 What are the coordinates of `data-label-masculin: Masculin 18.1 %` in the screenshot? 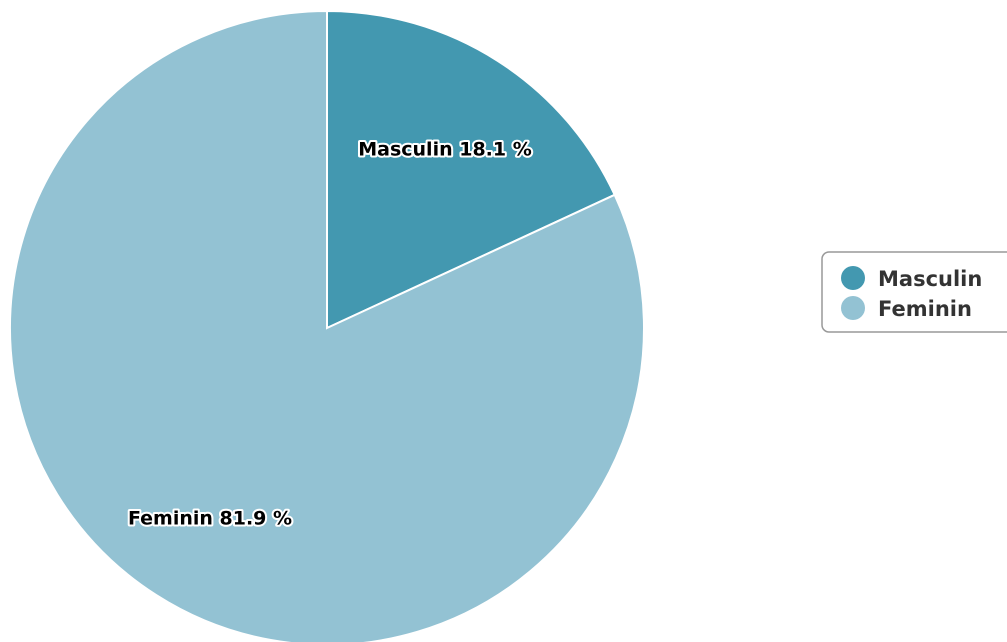 It's located at (445, 150).